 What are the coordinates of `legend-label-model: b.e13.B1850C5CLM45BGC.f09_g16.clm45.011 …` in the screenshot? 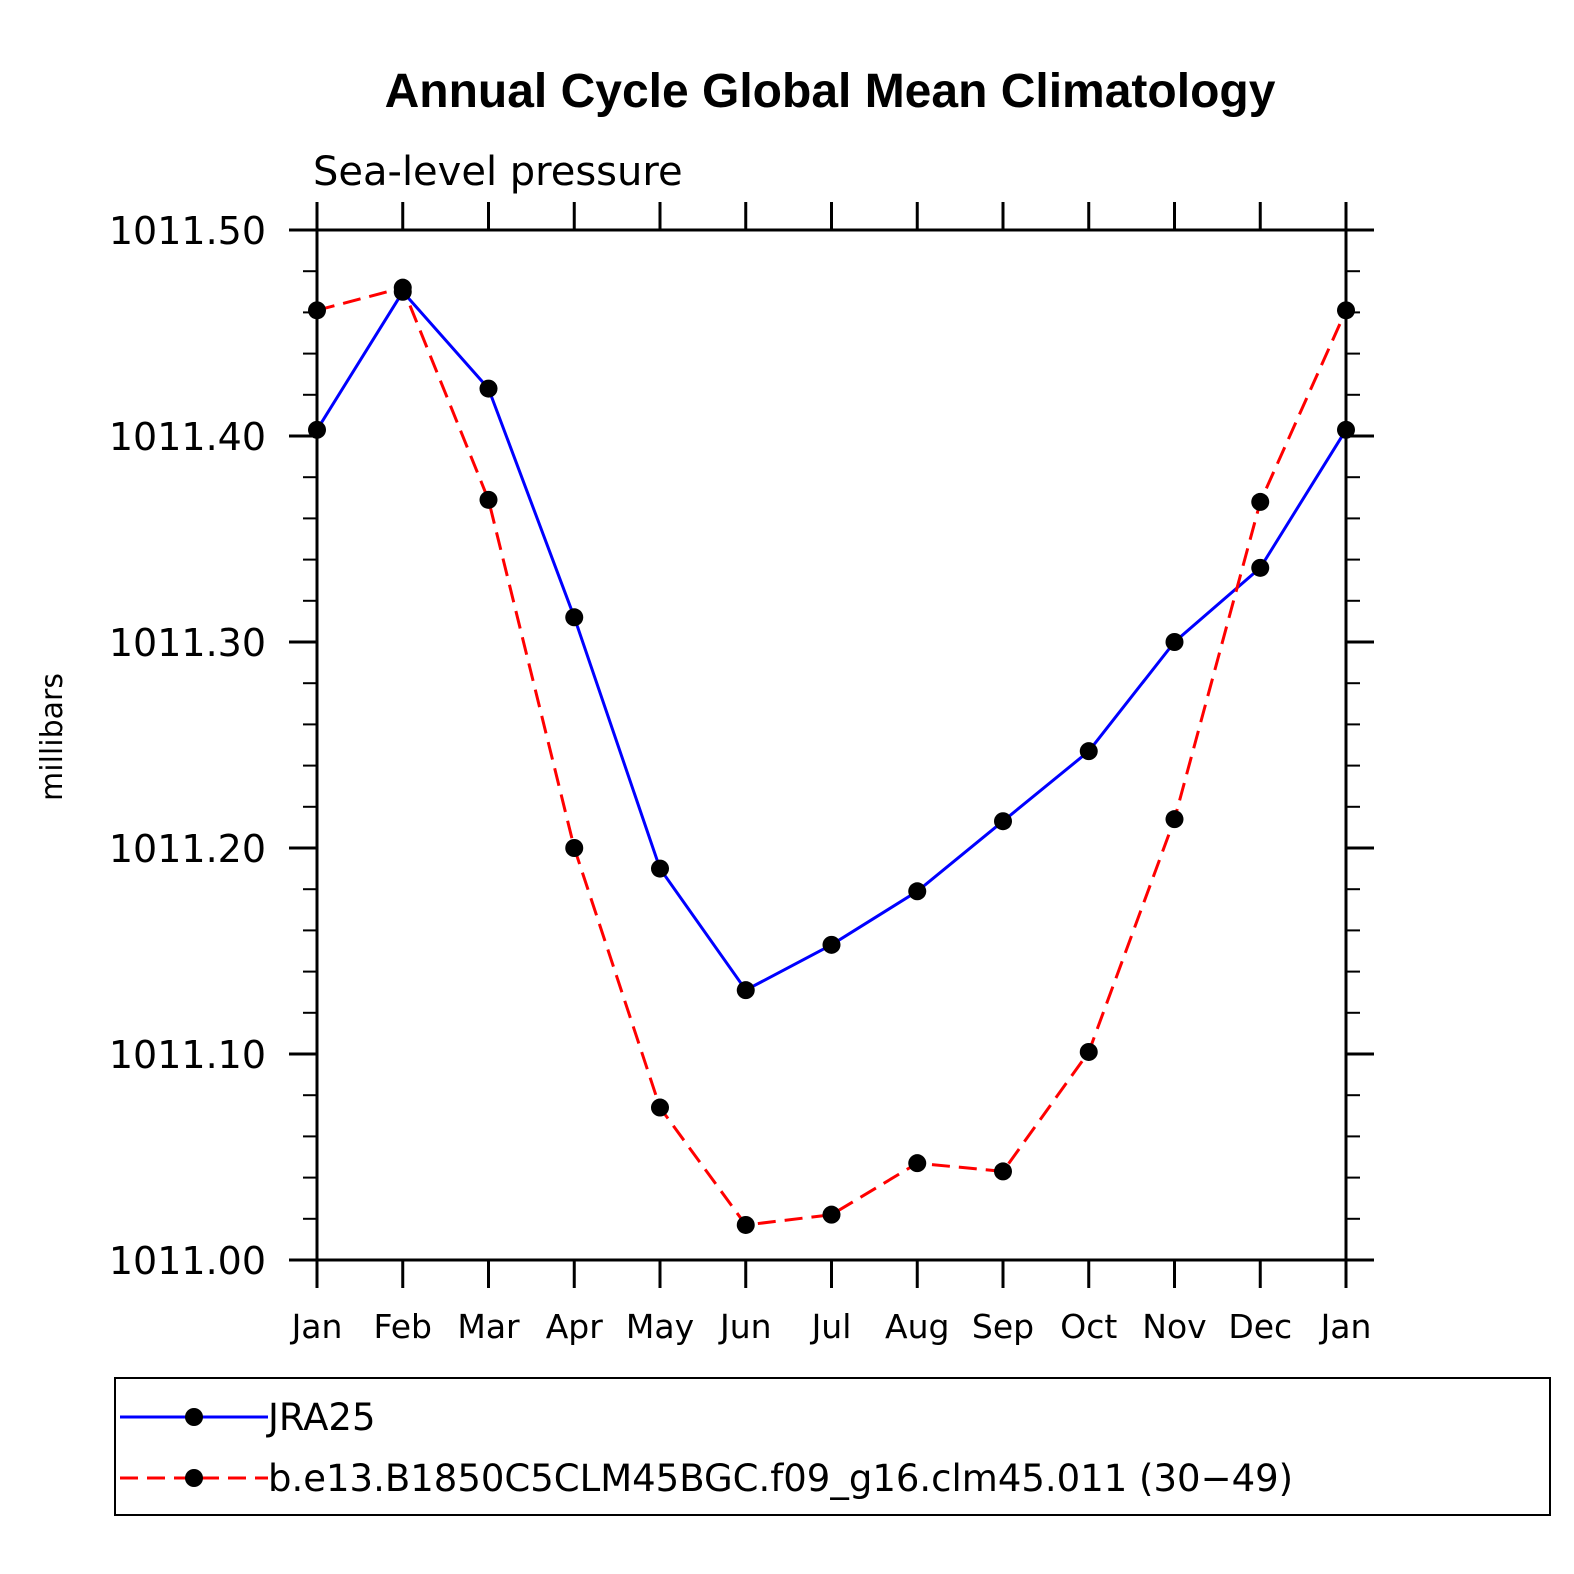 It's located at (780, 1478).